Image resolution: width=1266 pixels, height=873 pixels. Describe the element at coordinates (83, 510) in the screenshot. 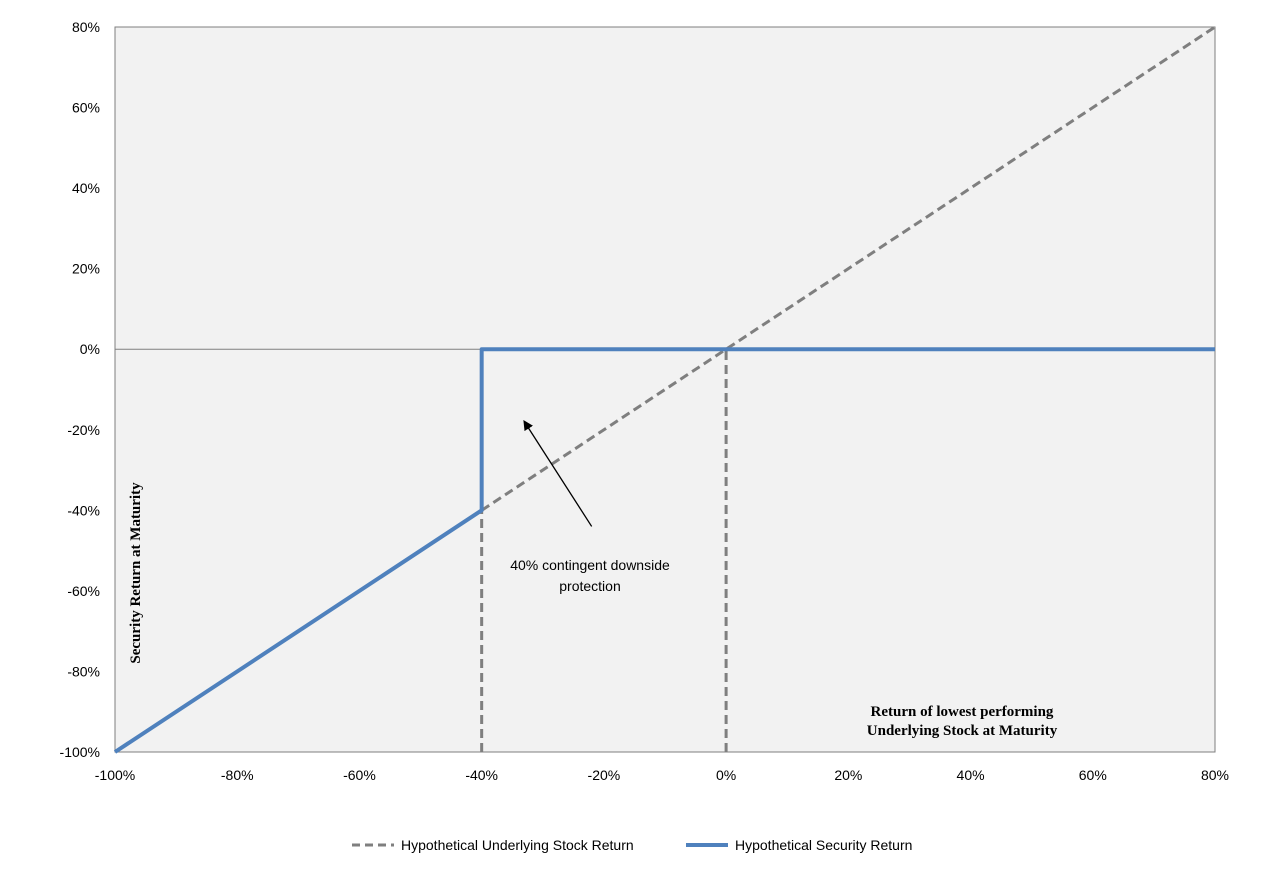

I see `y-tick-label: -40%` at that location.